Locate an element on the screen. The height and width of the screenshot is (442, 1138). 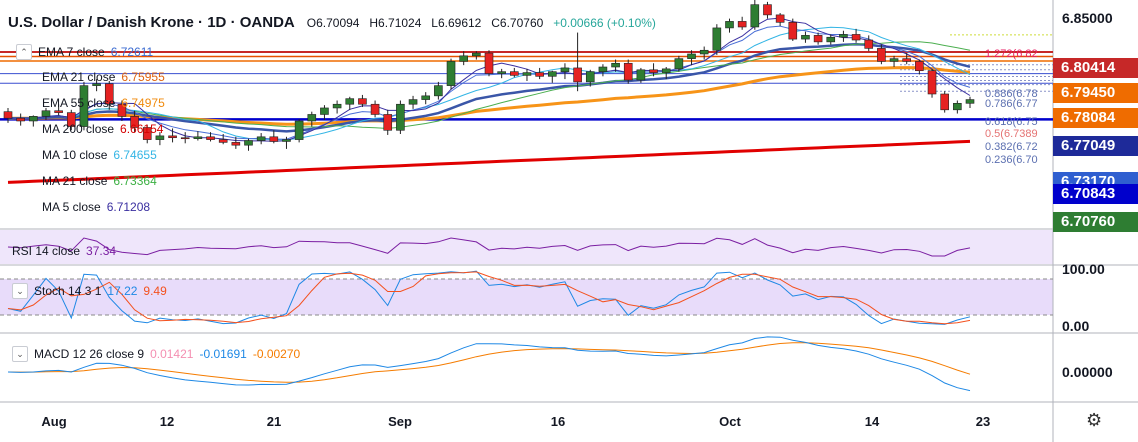
chevron-up-icon: ⌃ is located at coordinates (24, 52).